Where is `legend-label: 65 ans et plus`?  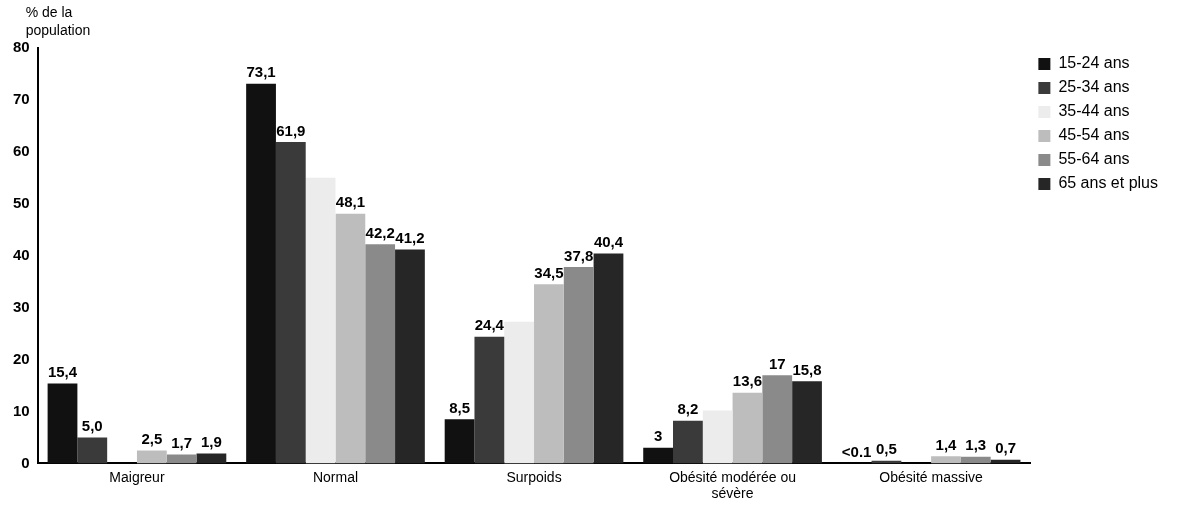
legend-label: 65 ans et plus is located at coordinates (1108, 183).